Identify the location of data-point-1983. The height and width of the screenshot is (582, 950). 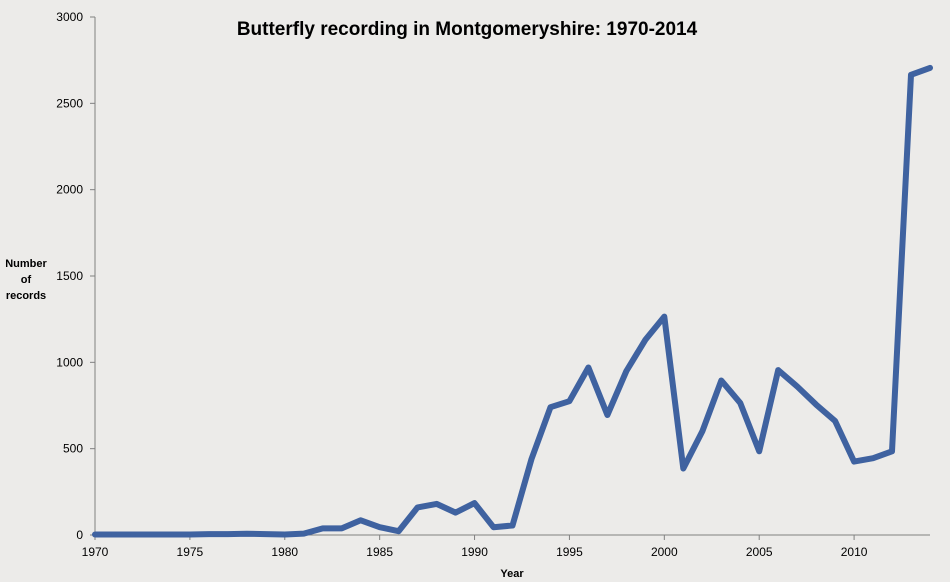
(342, 528).